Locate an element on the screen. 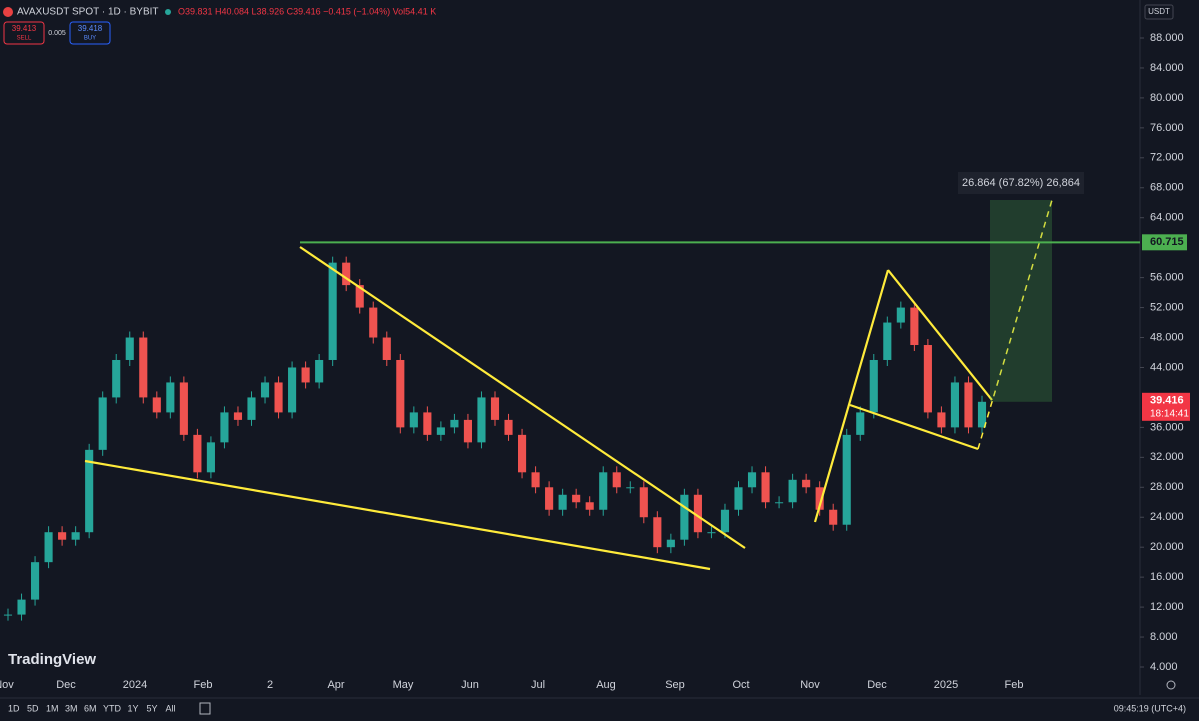  calendar-button is located at coordinates (205, 708).